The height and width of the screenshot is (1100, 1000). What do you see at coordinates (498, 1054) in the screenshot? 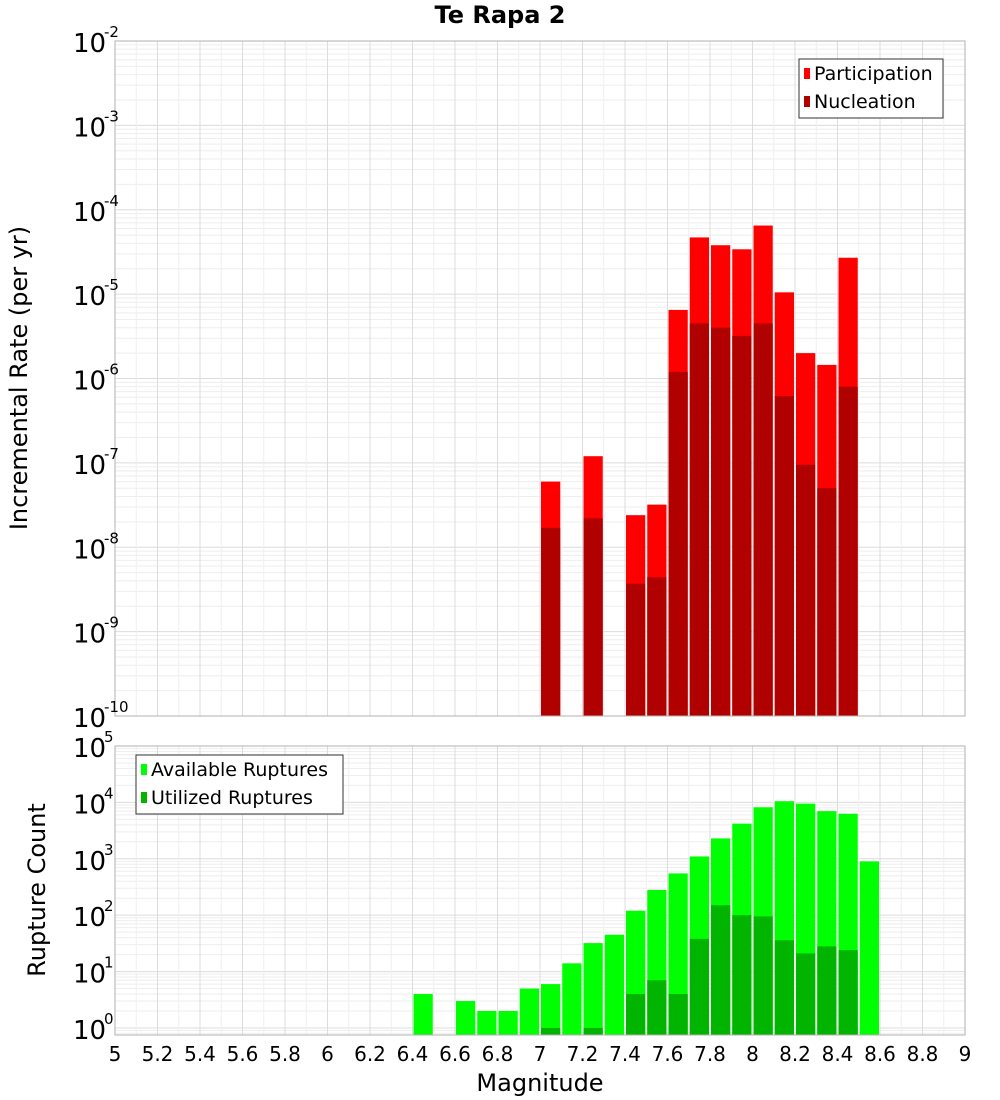
I see `x-tick-label: 6.8` at bounding box center [498, 1054].